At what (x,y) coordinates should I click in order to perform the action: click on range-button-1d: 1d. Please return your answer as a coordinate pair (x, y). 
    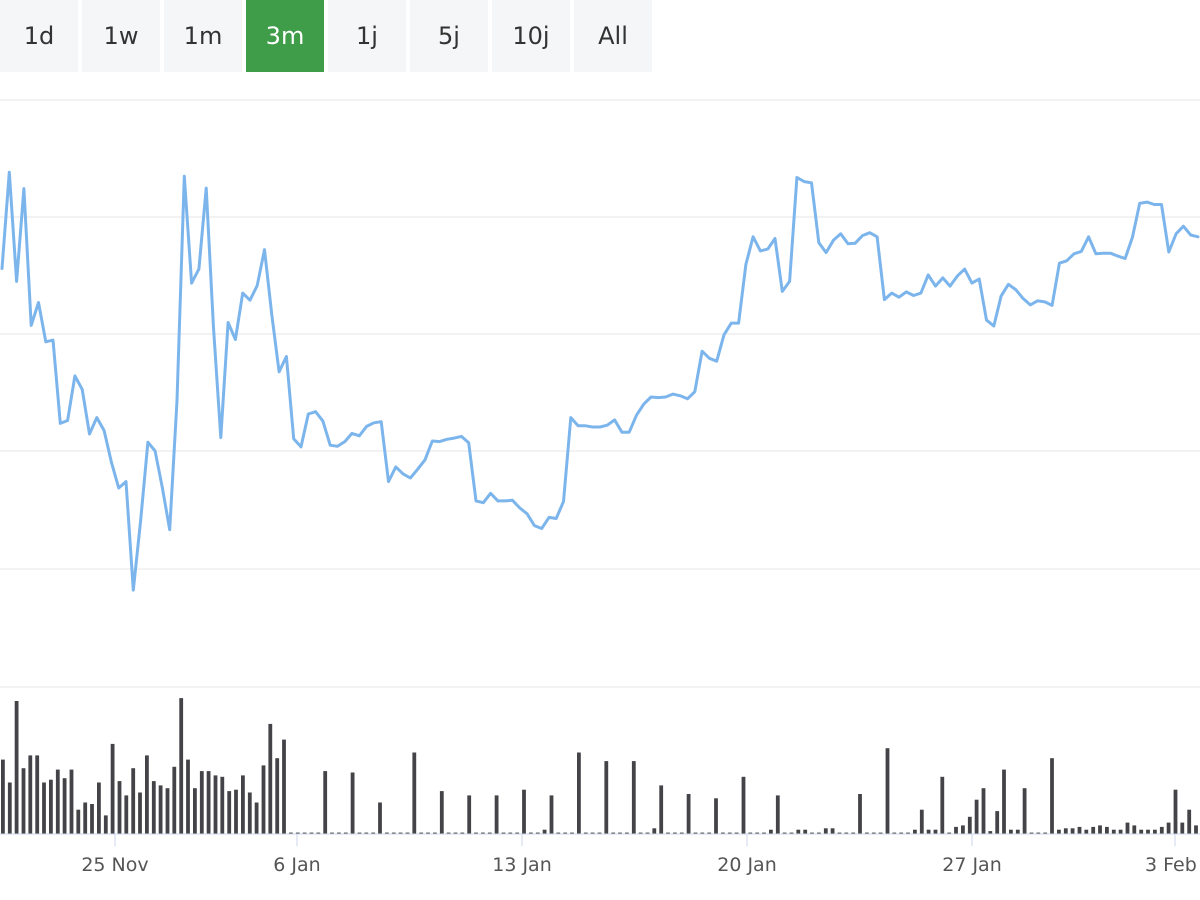
    Looking at the image, I should click on (39, 36).